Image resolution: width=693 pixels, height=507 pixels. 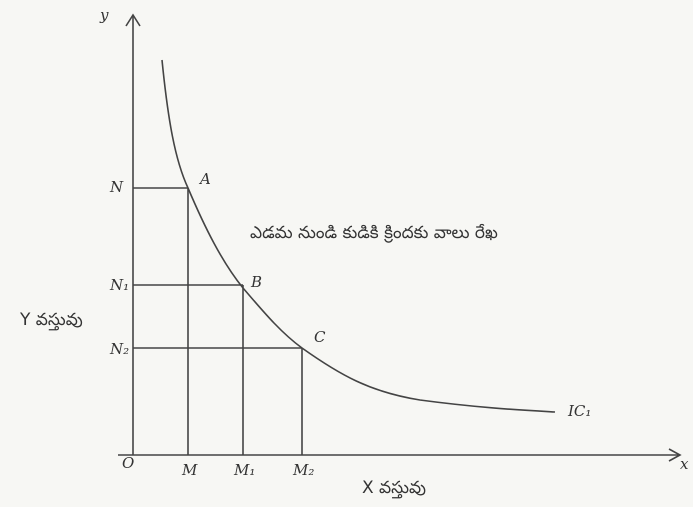 I want to click on x-title: X వస్తువు, so click(x=394, y=488).